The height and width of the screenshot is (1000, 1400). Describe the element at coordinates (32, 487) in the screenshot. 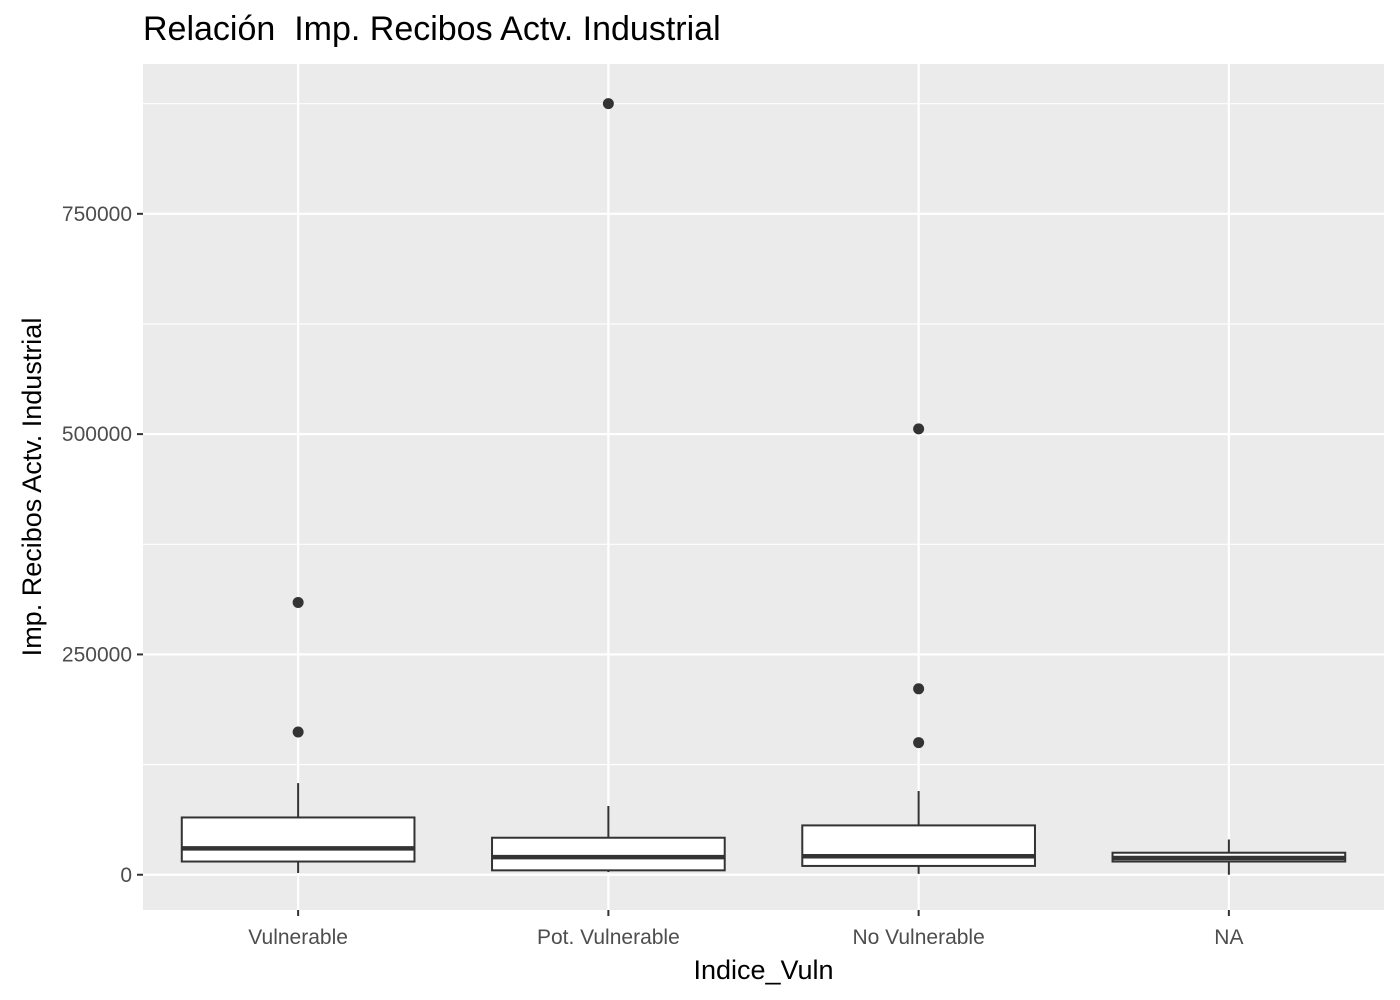

I see `y-axis-title: Imp. Recibos Actv. Industrial` at that location.